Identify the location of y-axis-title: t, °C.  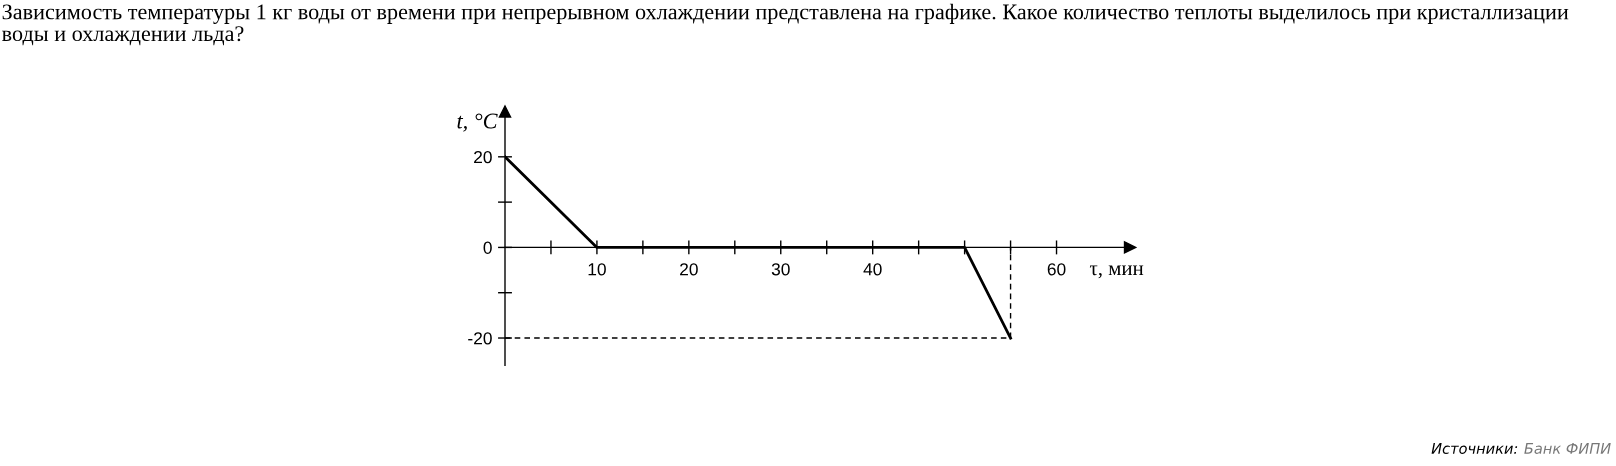
(477, 122).